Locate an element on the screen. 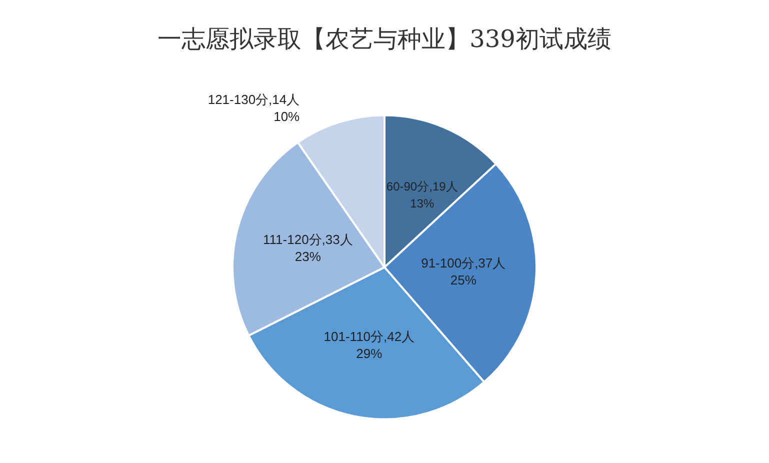 The image size is (769, 463). slice-label: 60-90分,19人 13% is located at coordinates (422, 194).